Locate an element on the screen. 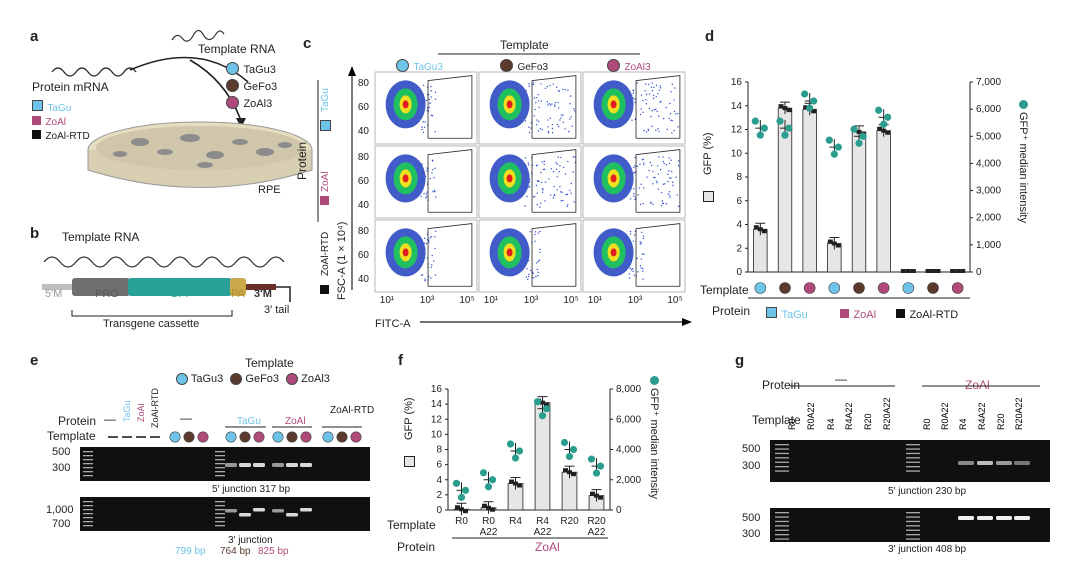 This screenshot has width=1080, height=561. legend-protein-zoal-rtd: ZoAl-RTD is located at coordinates (61, 135).